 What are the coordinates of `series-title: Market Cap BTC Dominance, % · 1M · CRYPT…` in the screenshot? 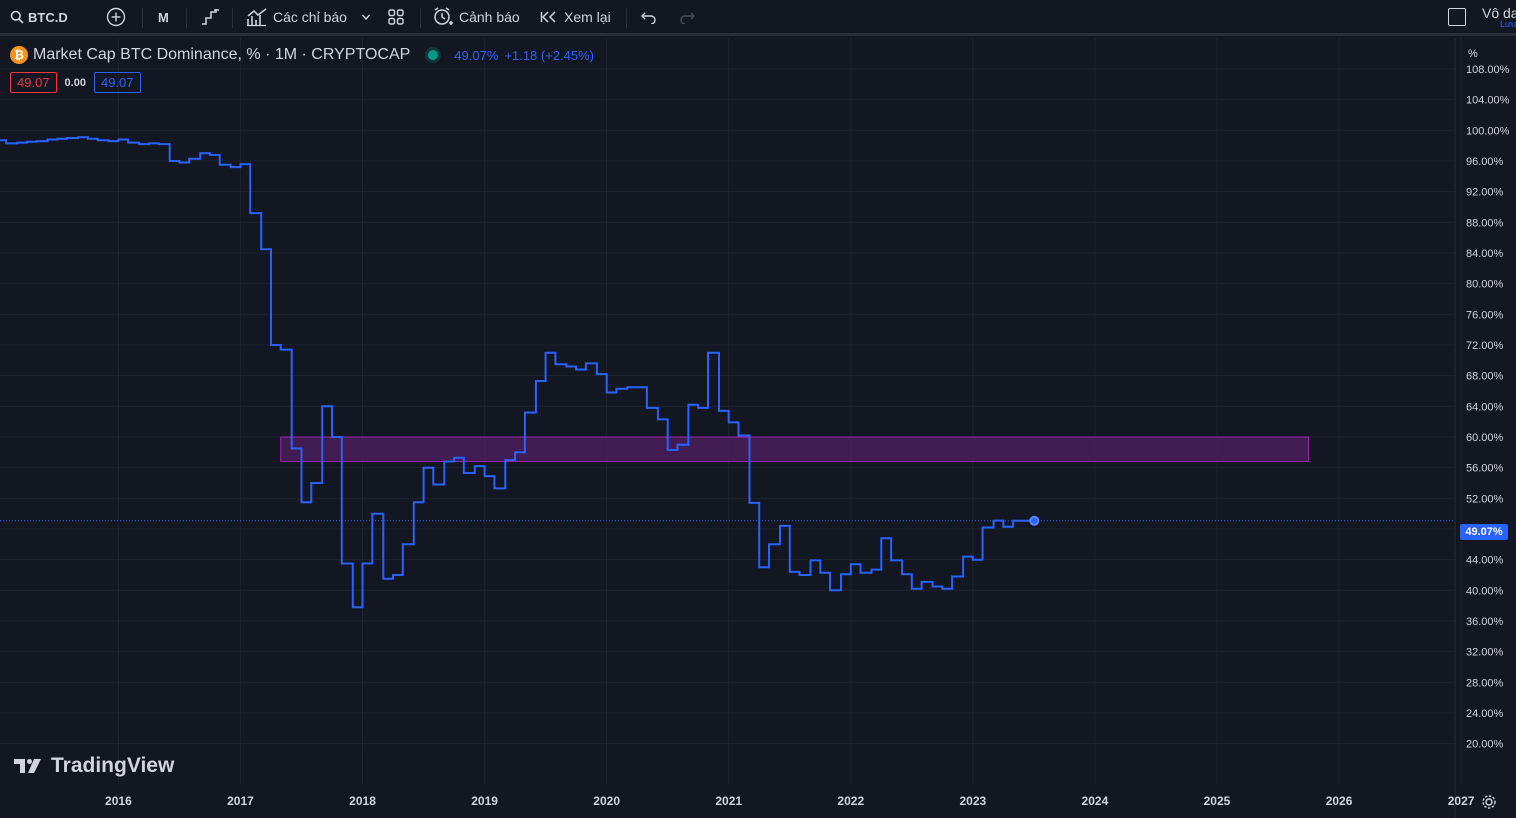 It's located at (222, 54).